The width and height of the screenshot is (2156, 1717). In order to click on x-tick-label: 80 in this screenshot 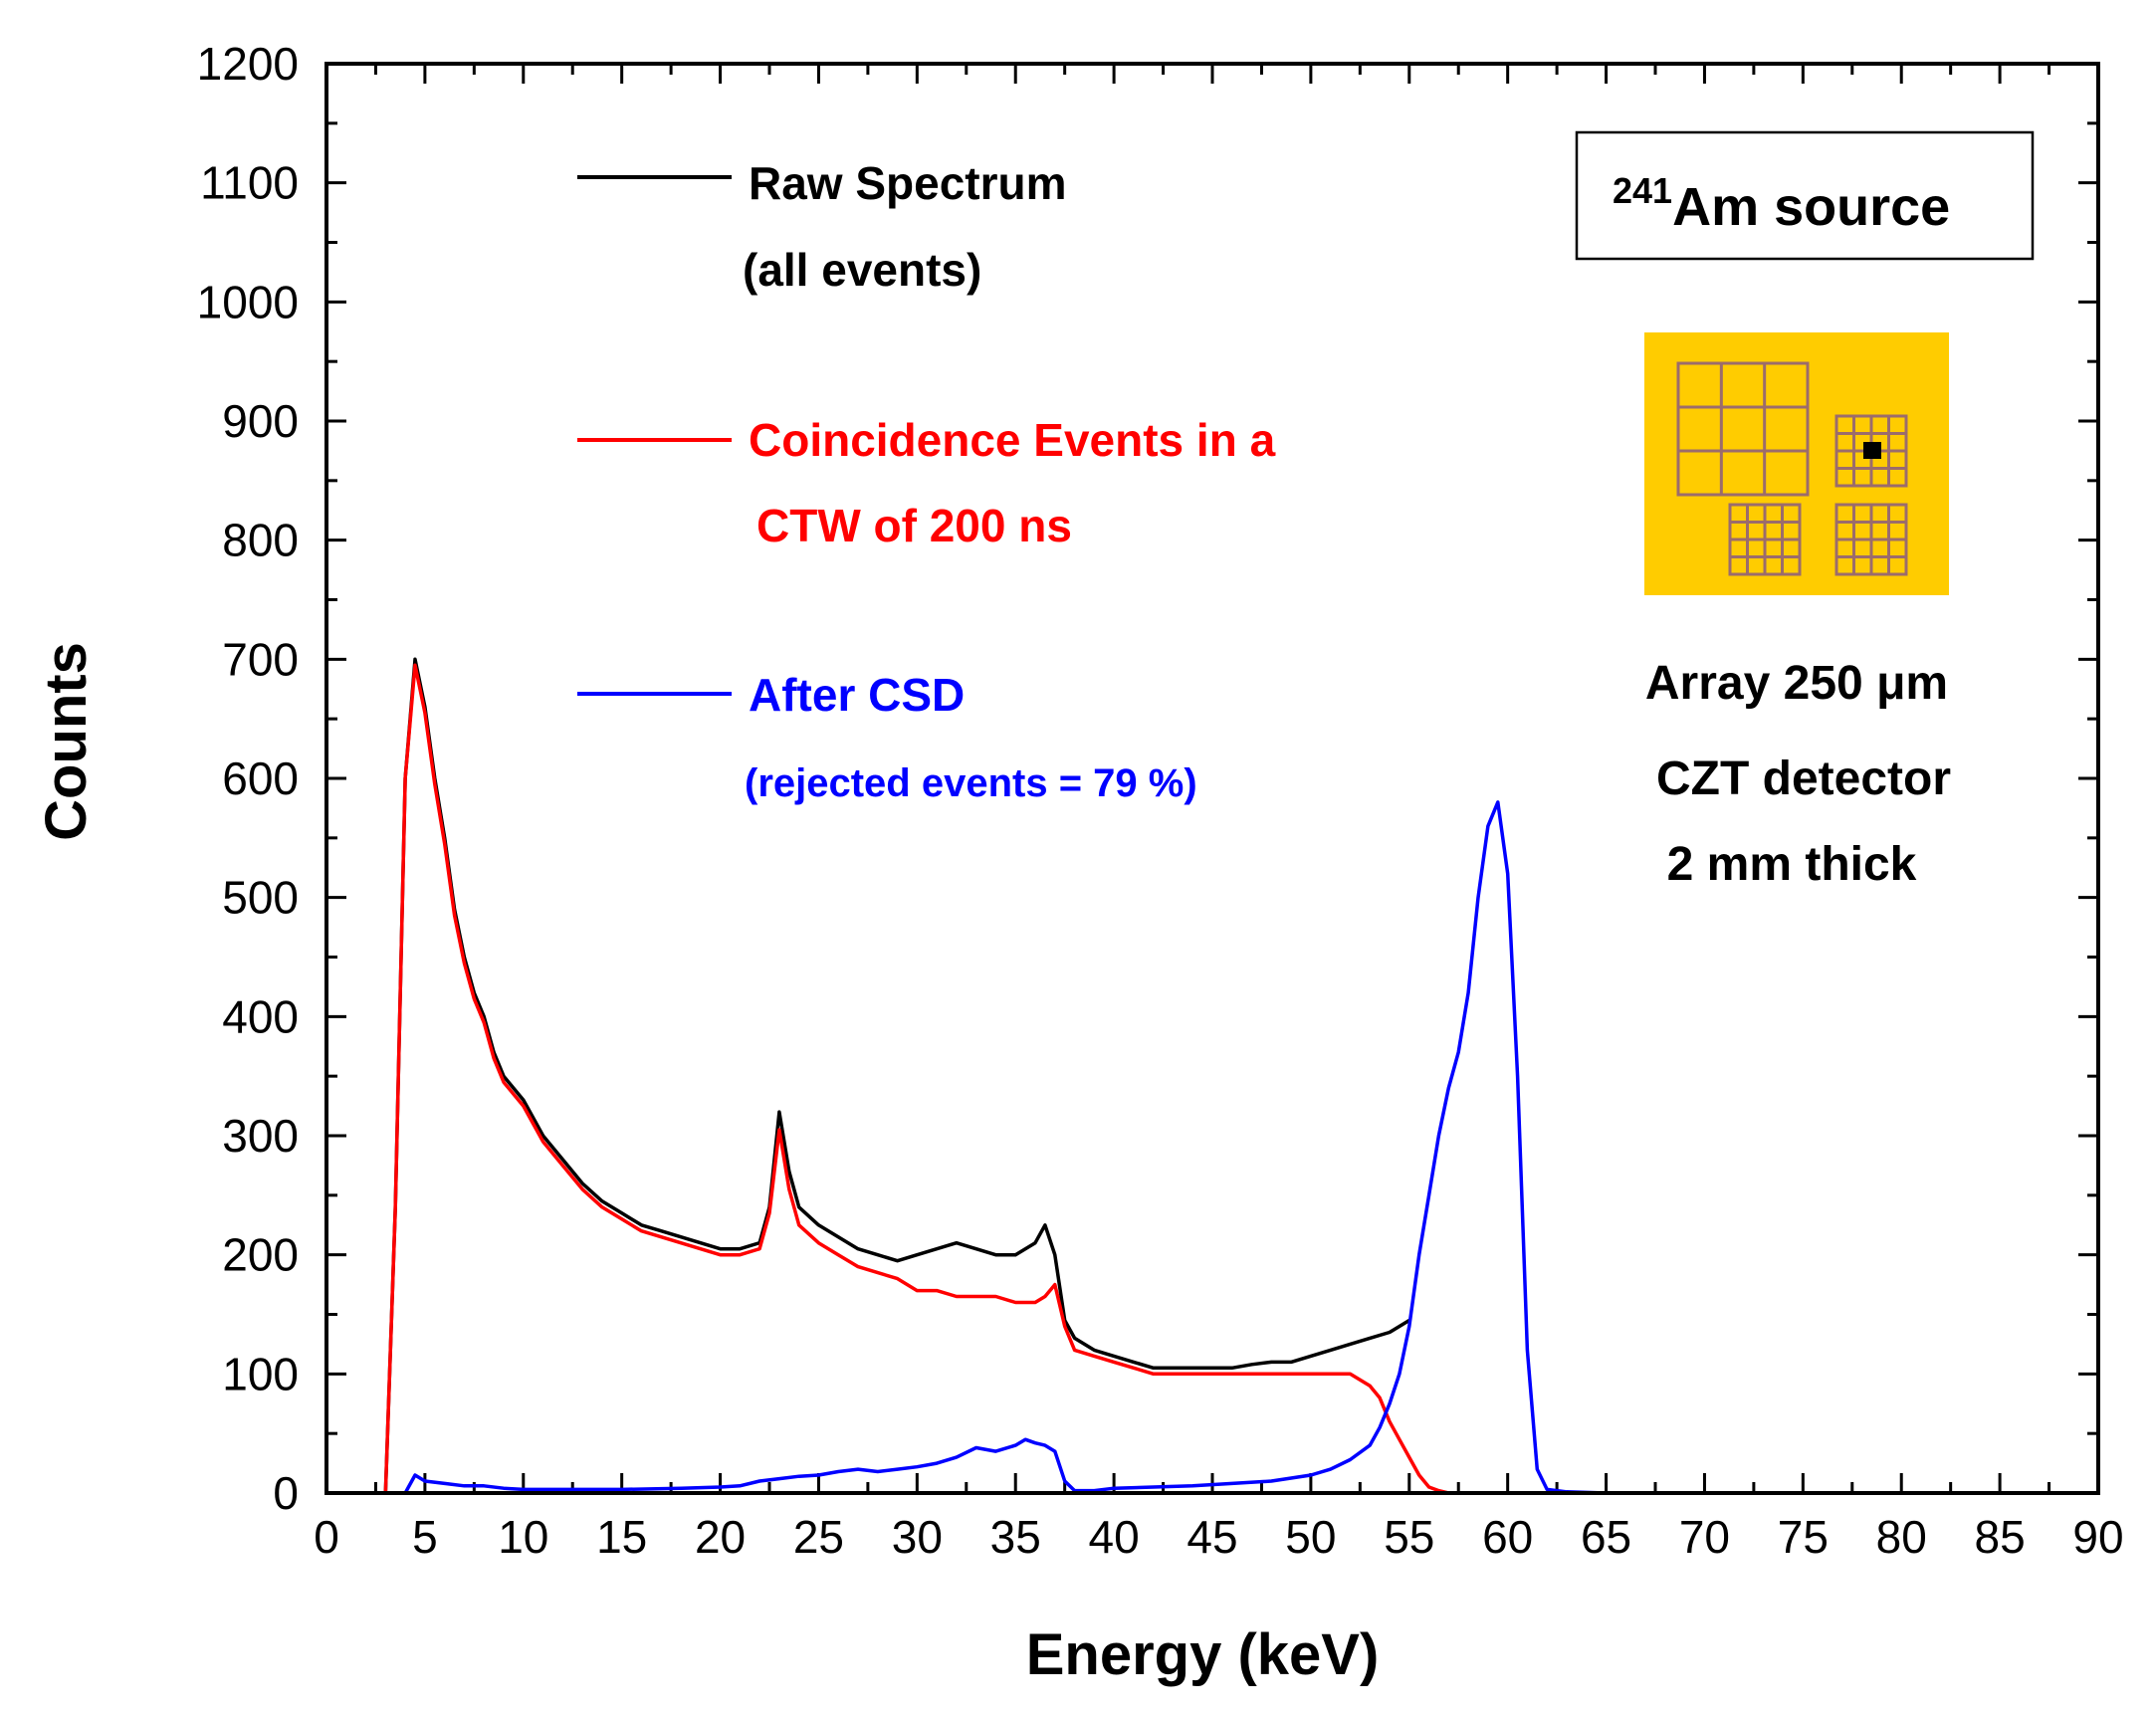, I will do `click(1901, 1537)`.